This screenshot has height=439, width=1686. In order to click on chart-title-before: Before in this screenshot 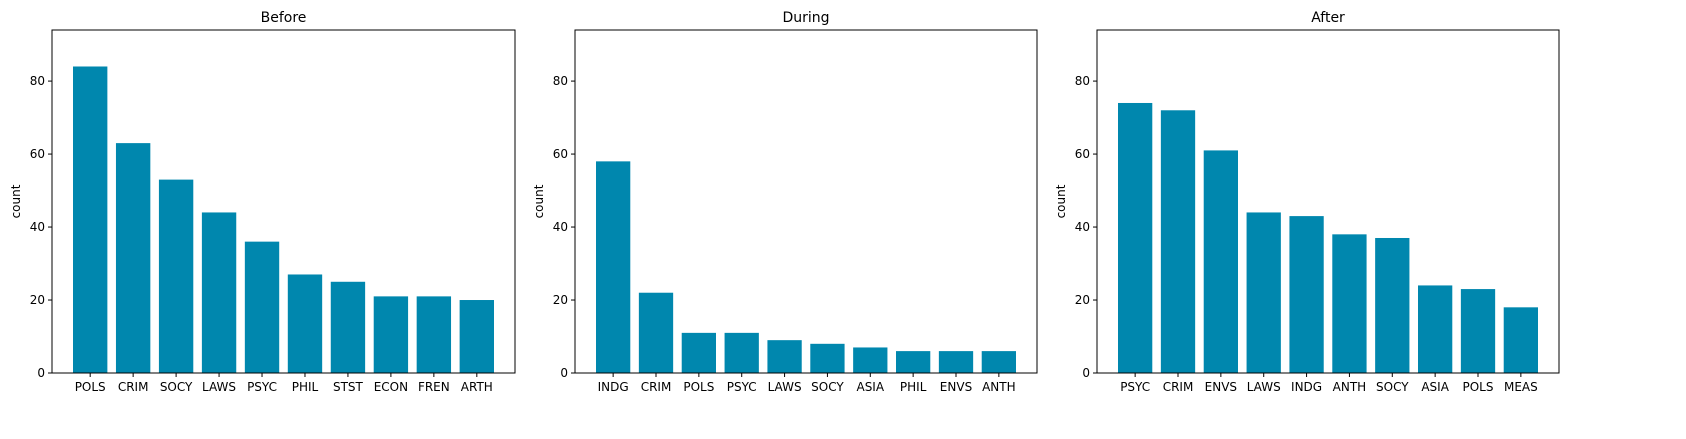, I will do `click(284, 18)`.